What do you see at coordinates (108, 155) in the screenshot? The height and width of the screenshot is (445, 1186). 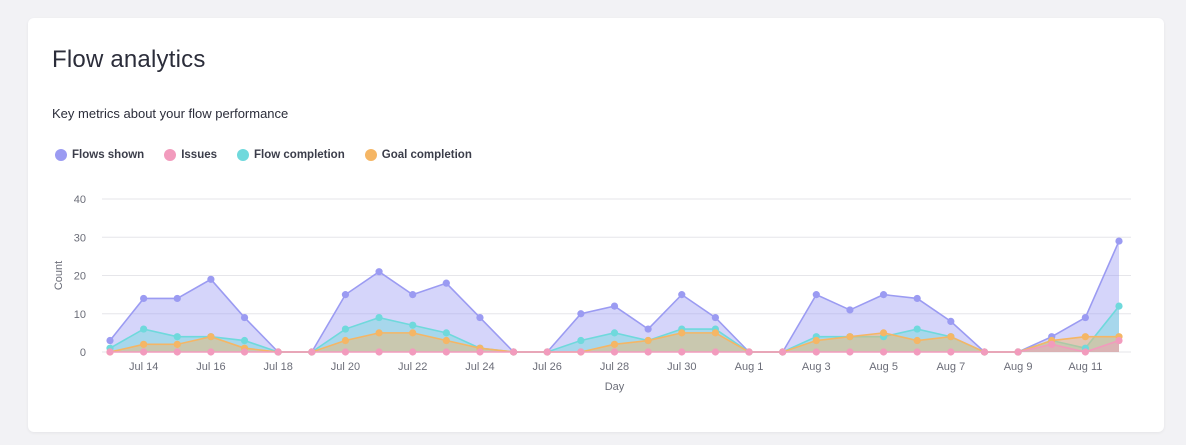 I see `legend-label-flows-shown: Flows shown` at bounding box center [108, 155].